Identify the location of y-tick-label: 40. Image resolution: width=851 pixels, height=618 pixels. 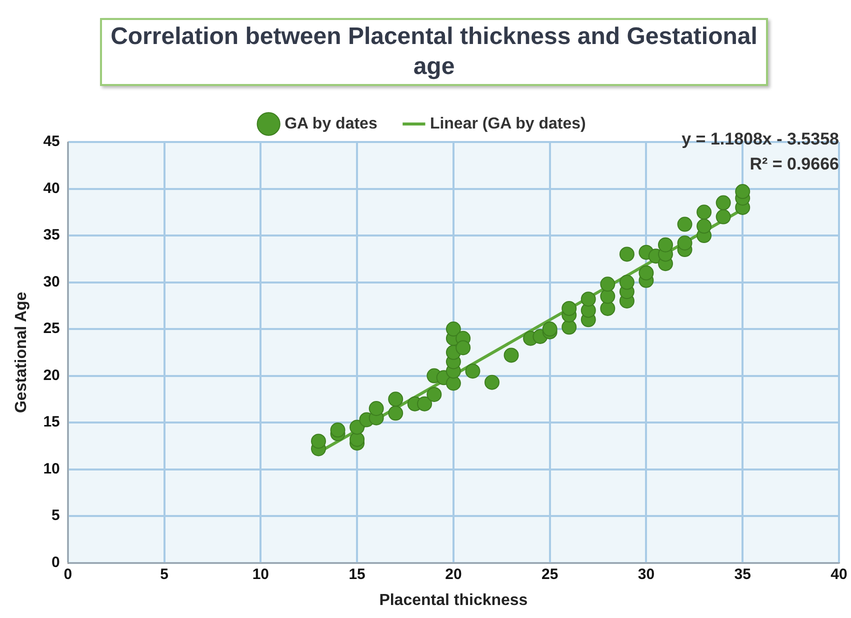
(51, 188).